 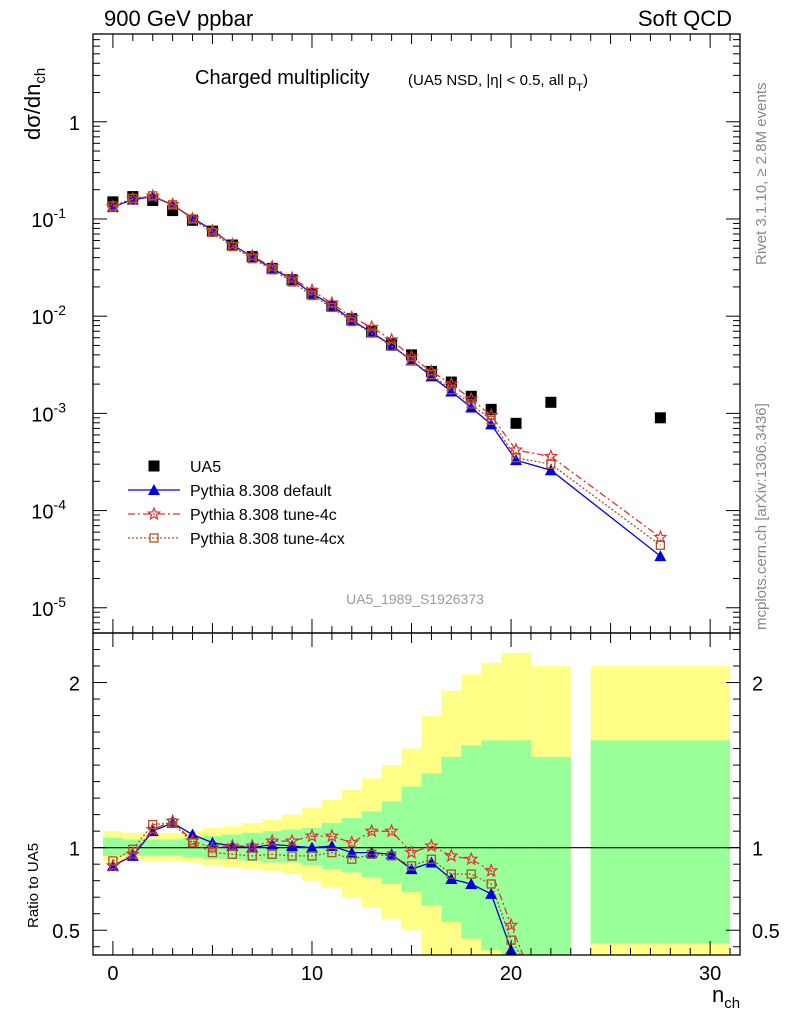 I want to click on y-tick-exponent: -4, so click(x=60, y=505).